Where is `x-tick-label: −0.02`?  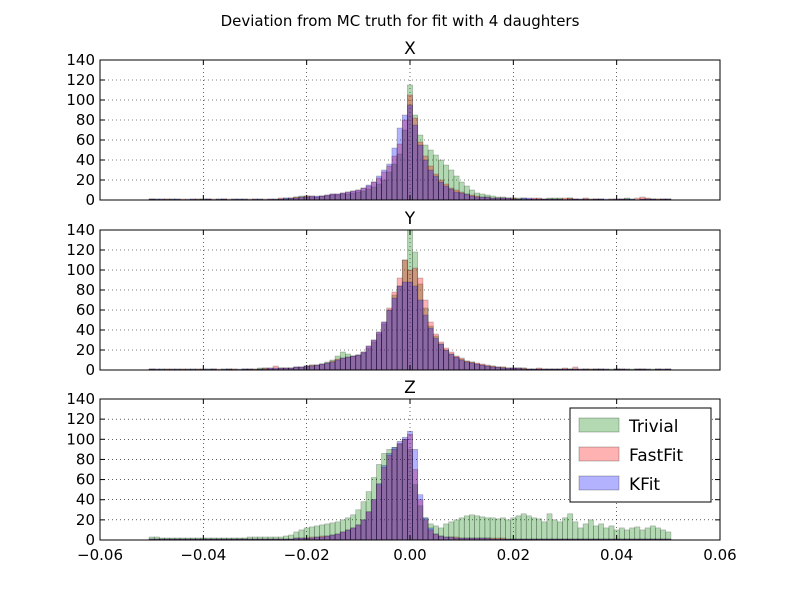 x-tick-label: −0.02 is located at coordinates (307, 555).